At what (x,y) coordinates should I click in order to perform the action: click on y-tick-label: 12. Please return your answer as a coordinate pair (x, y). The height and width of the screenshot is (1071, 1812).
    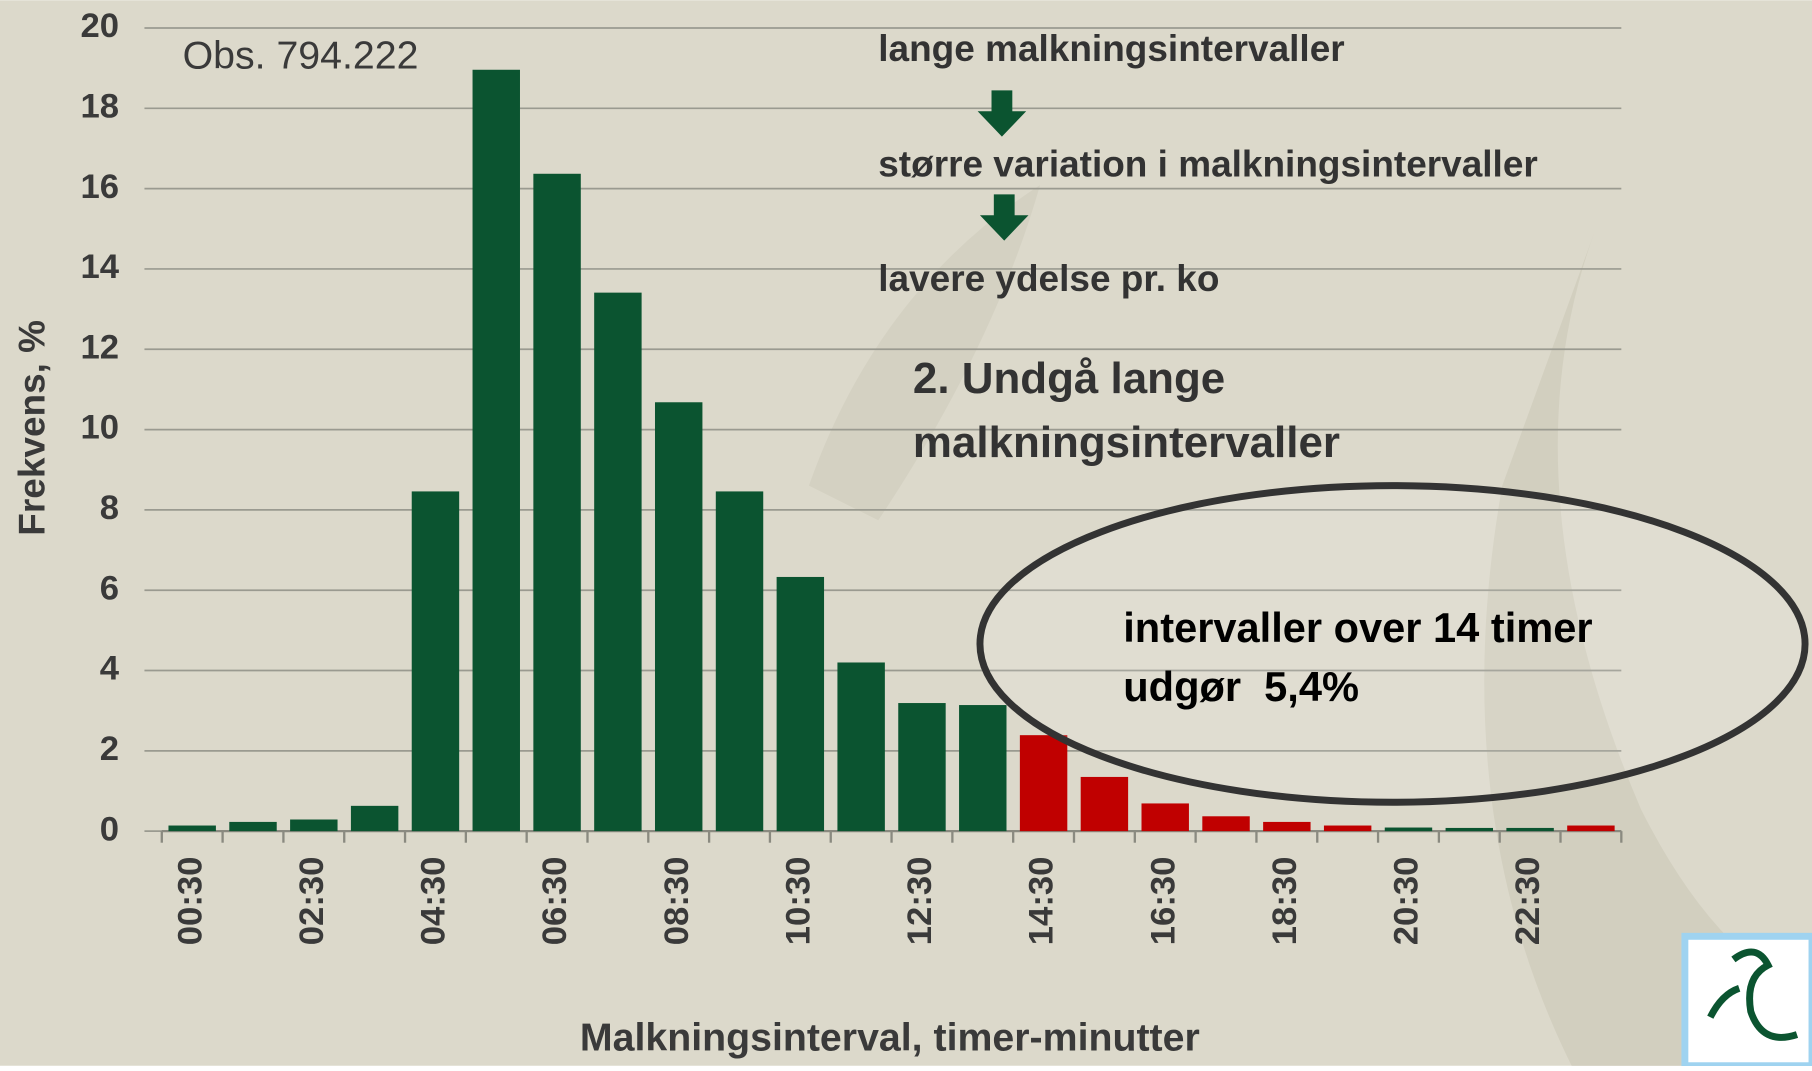
    Looking at the image, I should click on (99, 347).